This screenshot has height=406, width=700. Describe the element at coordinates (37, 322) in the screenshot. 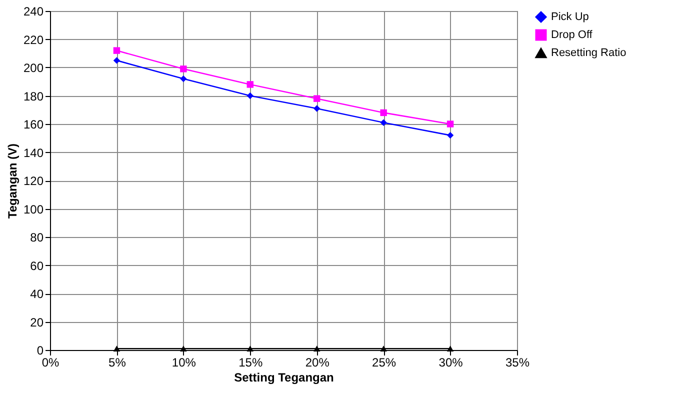

I see `y-tick-label: 20` at that location.